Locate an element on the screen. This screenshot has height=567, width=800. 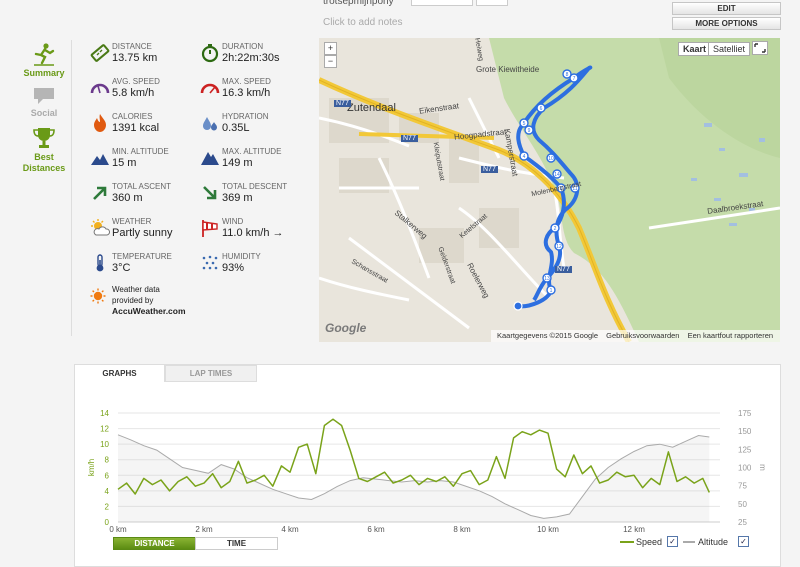
altitude-legend-checkbox: ✓ is located at coordinates (743, 541).